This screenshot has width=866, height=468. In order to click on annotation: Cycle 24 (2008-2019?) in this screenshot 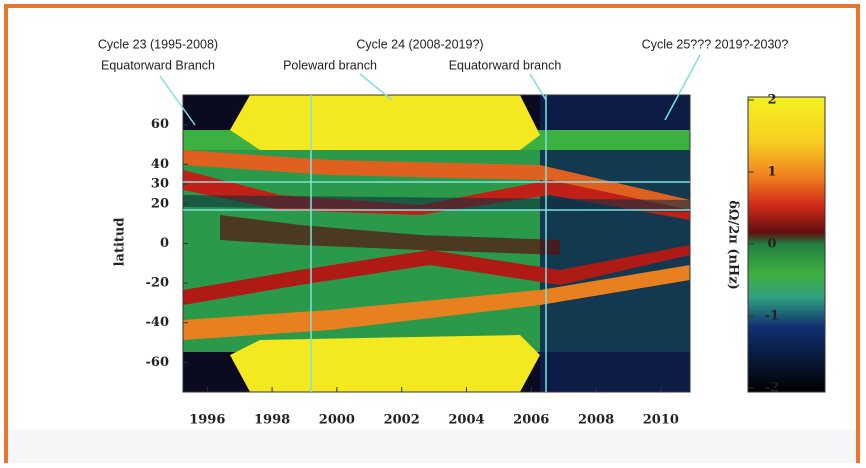, I will do `click(419, 44)`.